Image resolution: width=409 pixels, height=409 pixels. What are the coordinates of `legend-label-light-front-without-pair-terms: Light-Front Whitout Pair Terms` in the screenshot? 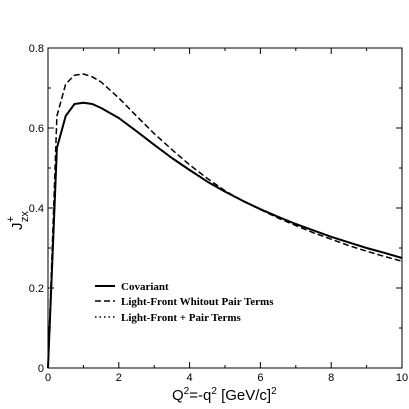 It's located at (197, 302).